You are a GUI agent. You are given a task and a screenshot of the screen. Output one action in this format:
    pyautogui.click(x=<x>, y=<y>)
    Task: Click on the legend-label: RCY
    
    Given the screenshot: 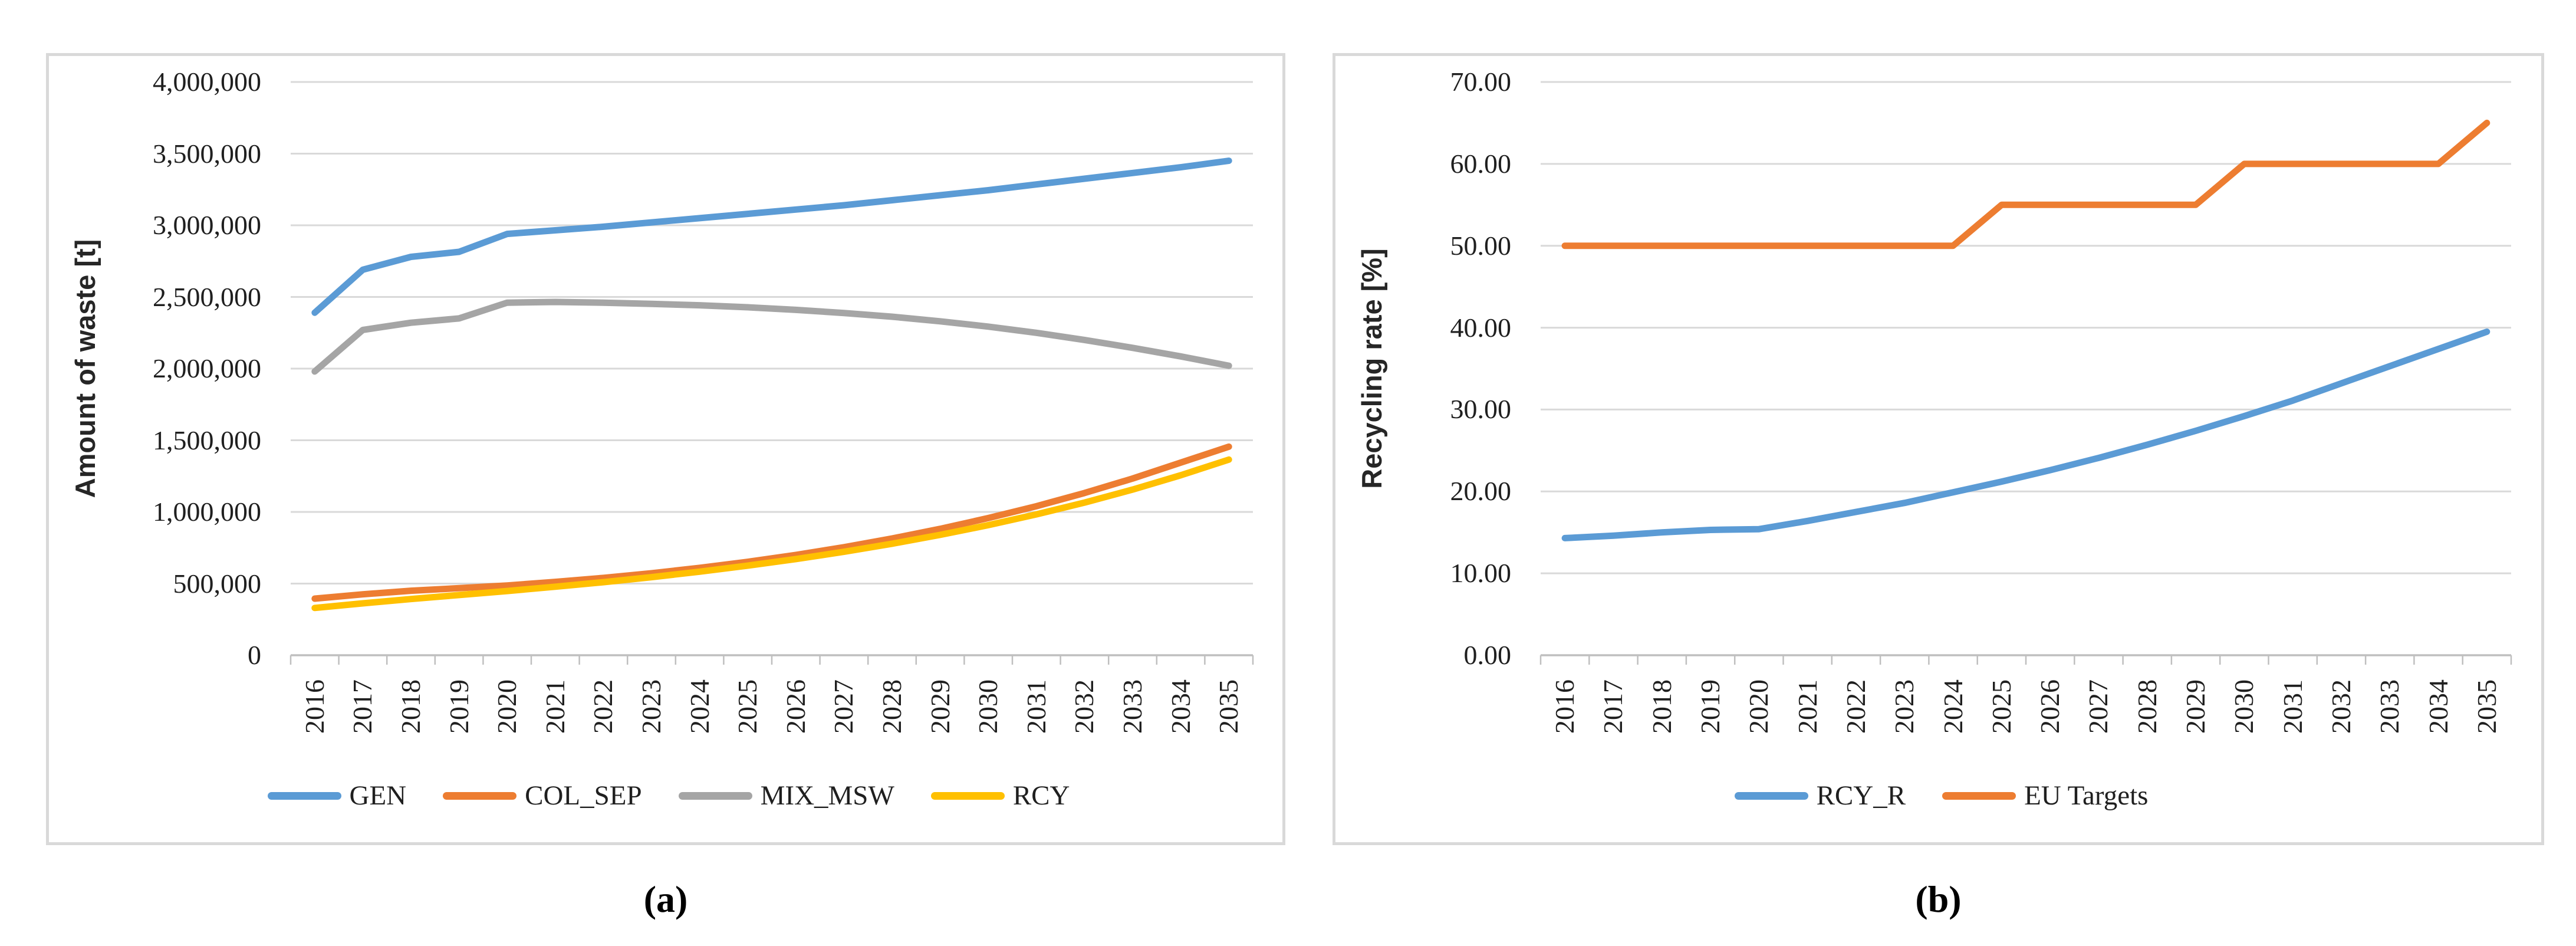 What is the action you would take?
    pyautogui.click(x=1041, y=795)
    